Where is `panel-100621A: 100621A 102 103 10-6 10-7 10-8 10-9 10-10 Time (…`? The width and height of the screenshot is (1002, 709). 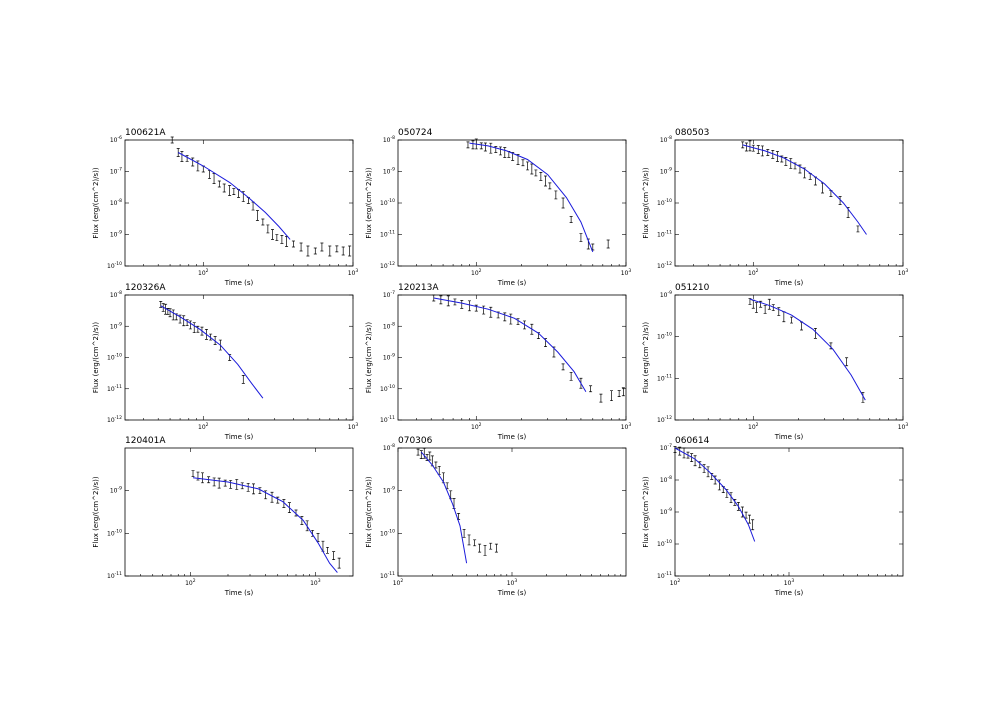
panel-100621A: 100621A 102 103 10-6 10-7 10-8 10-9 10-10 Time (… is located at coordinates (225, 207).